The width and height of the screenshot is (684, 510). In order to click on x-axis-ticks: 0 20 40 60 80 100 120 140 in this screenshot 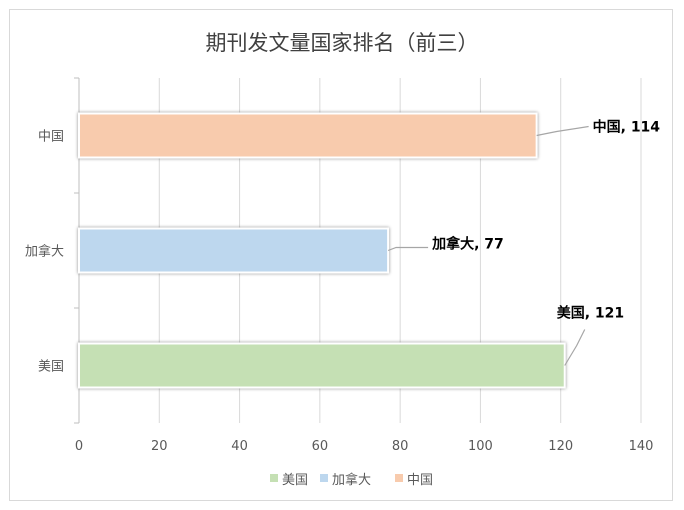, I will do `click(364, 446)`.